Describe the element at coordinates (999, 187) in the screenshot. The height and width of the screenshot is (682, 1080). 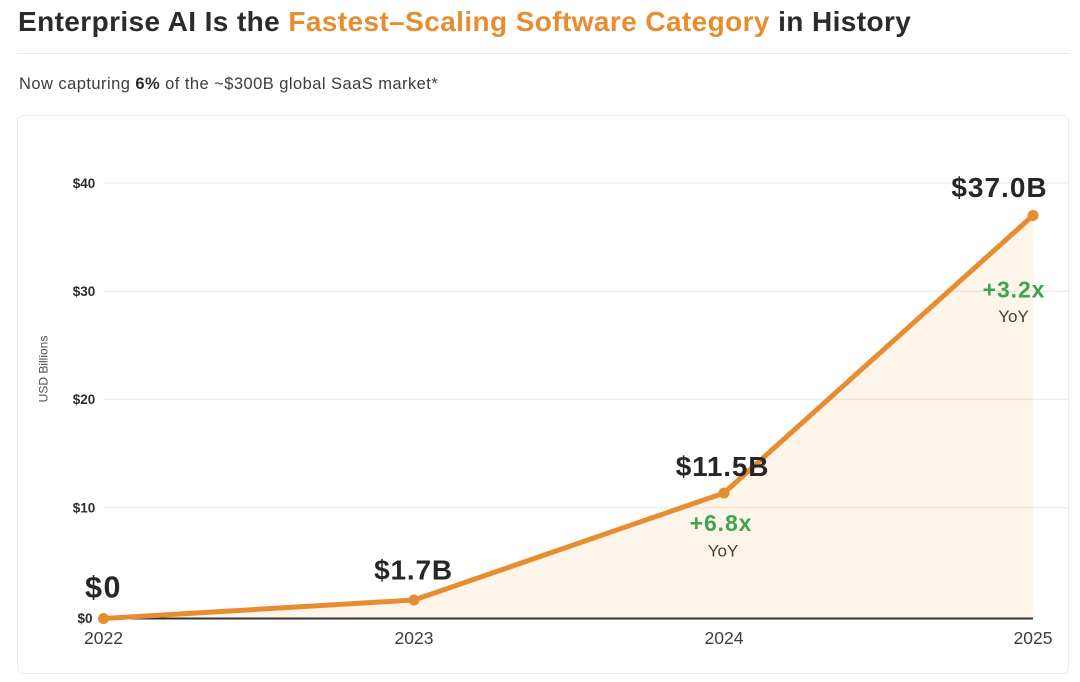
I see `svg-text: $37.0B` at that location.